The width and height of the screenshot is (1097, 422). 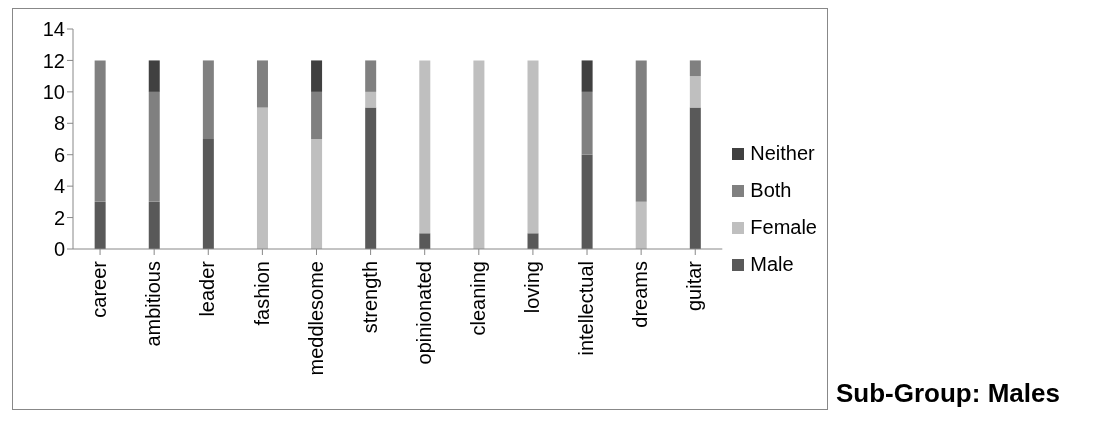 I want to click on y-tick-label: 14, so click(x=53, y=29).